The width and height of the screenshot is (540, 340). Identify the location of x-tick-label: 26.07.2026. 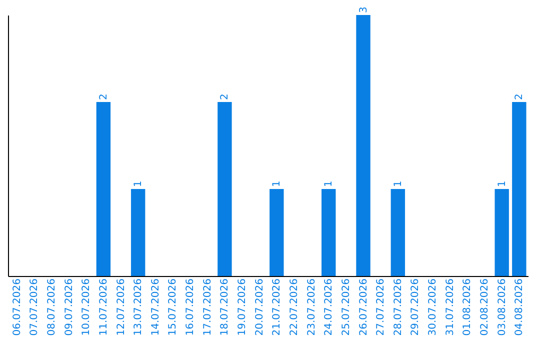
(364, 307).